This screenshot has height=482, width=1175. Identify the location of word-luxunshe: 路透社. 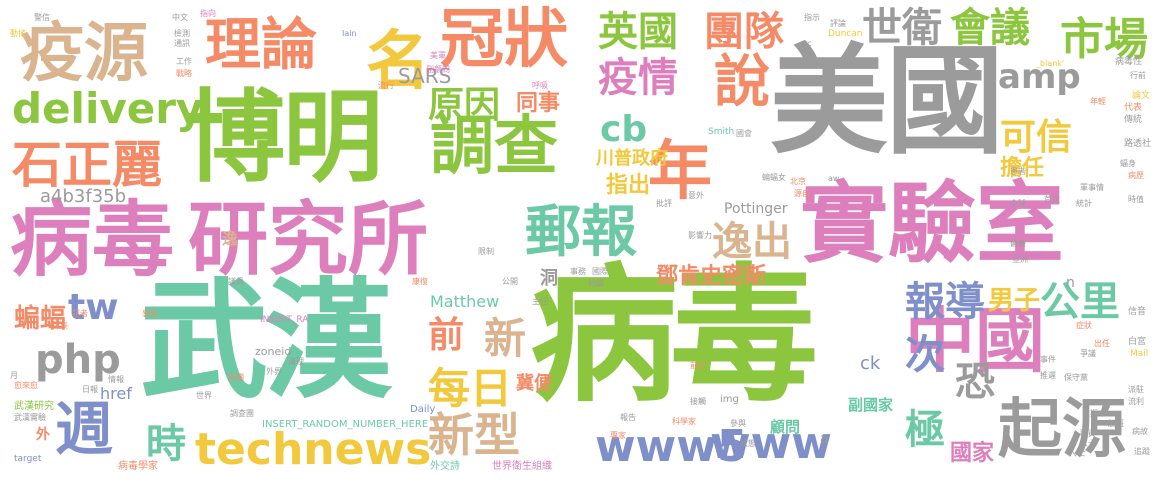
(1138, 144).